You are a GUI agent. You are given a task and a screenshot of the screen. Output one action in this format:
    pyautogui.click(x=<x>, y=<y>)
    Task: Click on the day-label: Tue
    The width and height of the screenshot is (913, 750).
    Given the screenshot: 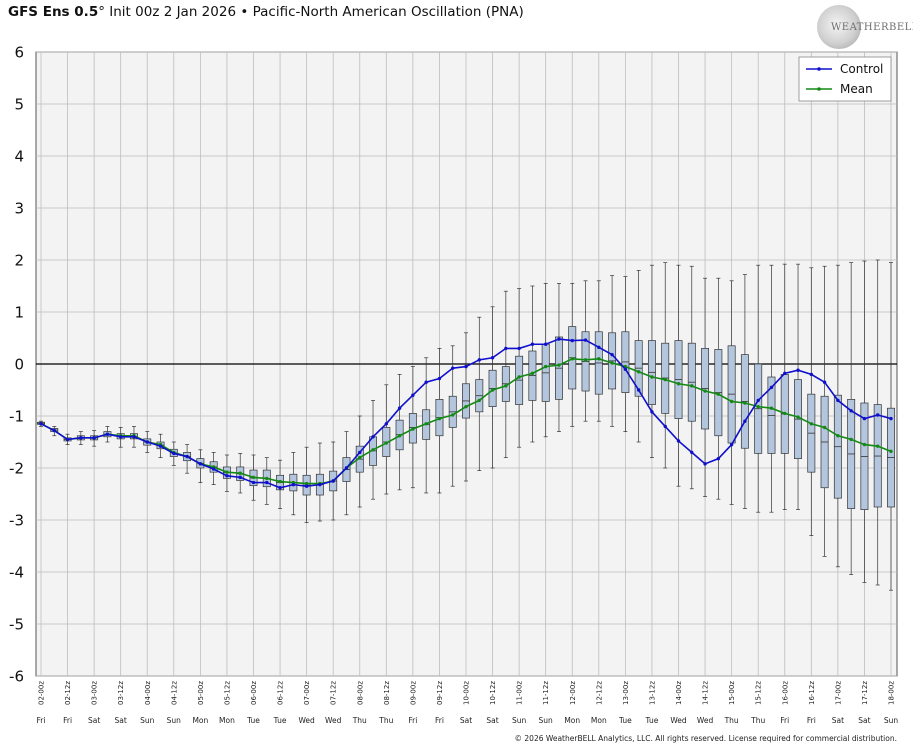 What is the action you would take?
    pyautogui.click(x=625, y=720)
    